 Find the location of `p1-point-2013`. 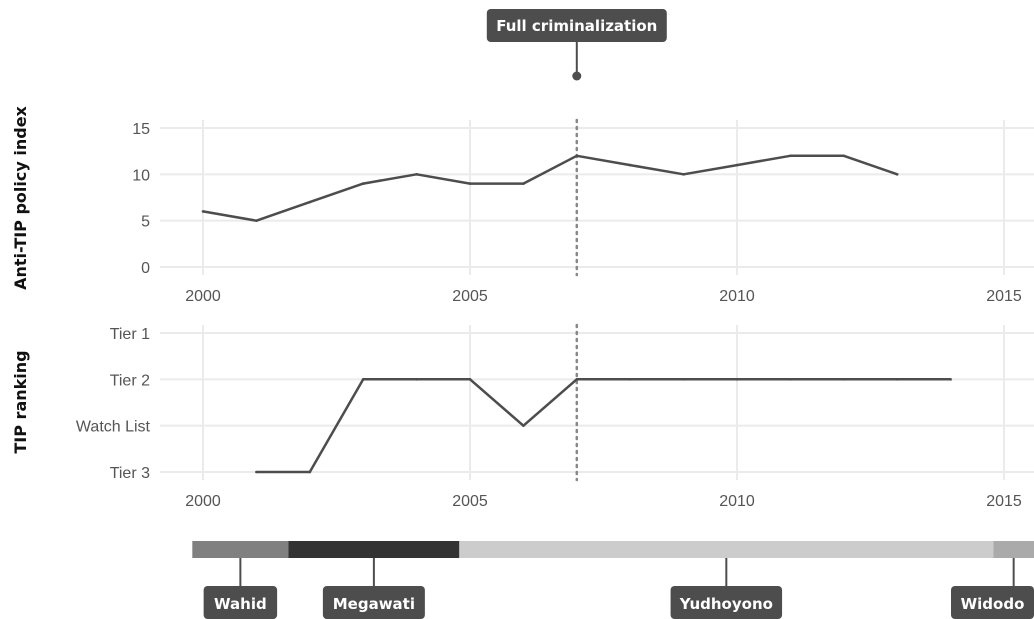

p1-point-2013 is located at coordinates (897, 174).